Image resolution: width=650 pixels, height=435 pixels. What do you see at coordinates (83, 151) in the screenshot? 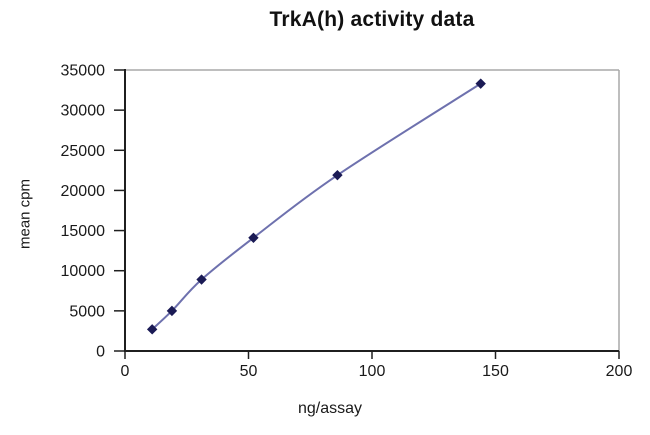
I see `y-tick-label: 25000` at bounding box center [83, 151].